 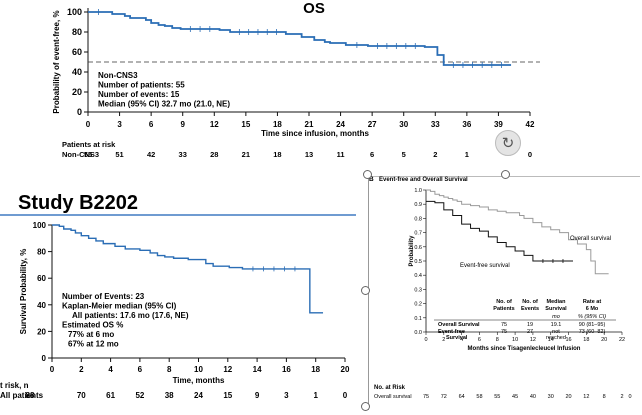 I want to click on stats-cell: 19, so click(x=530, y=325).